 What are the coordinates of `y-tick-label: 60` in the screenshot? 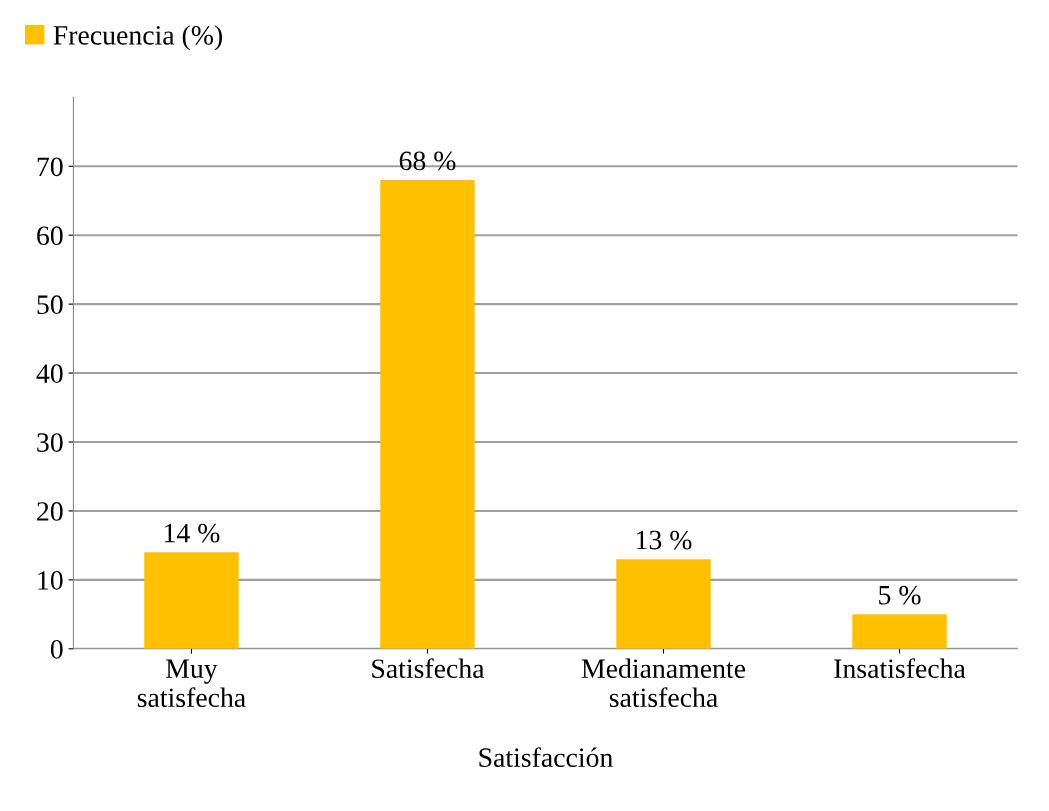 It's located at (50, 236).